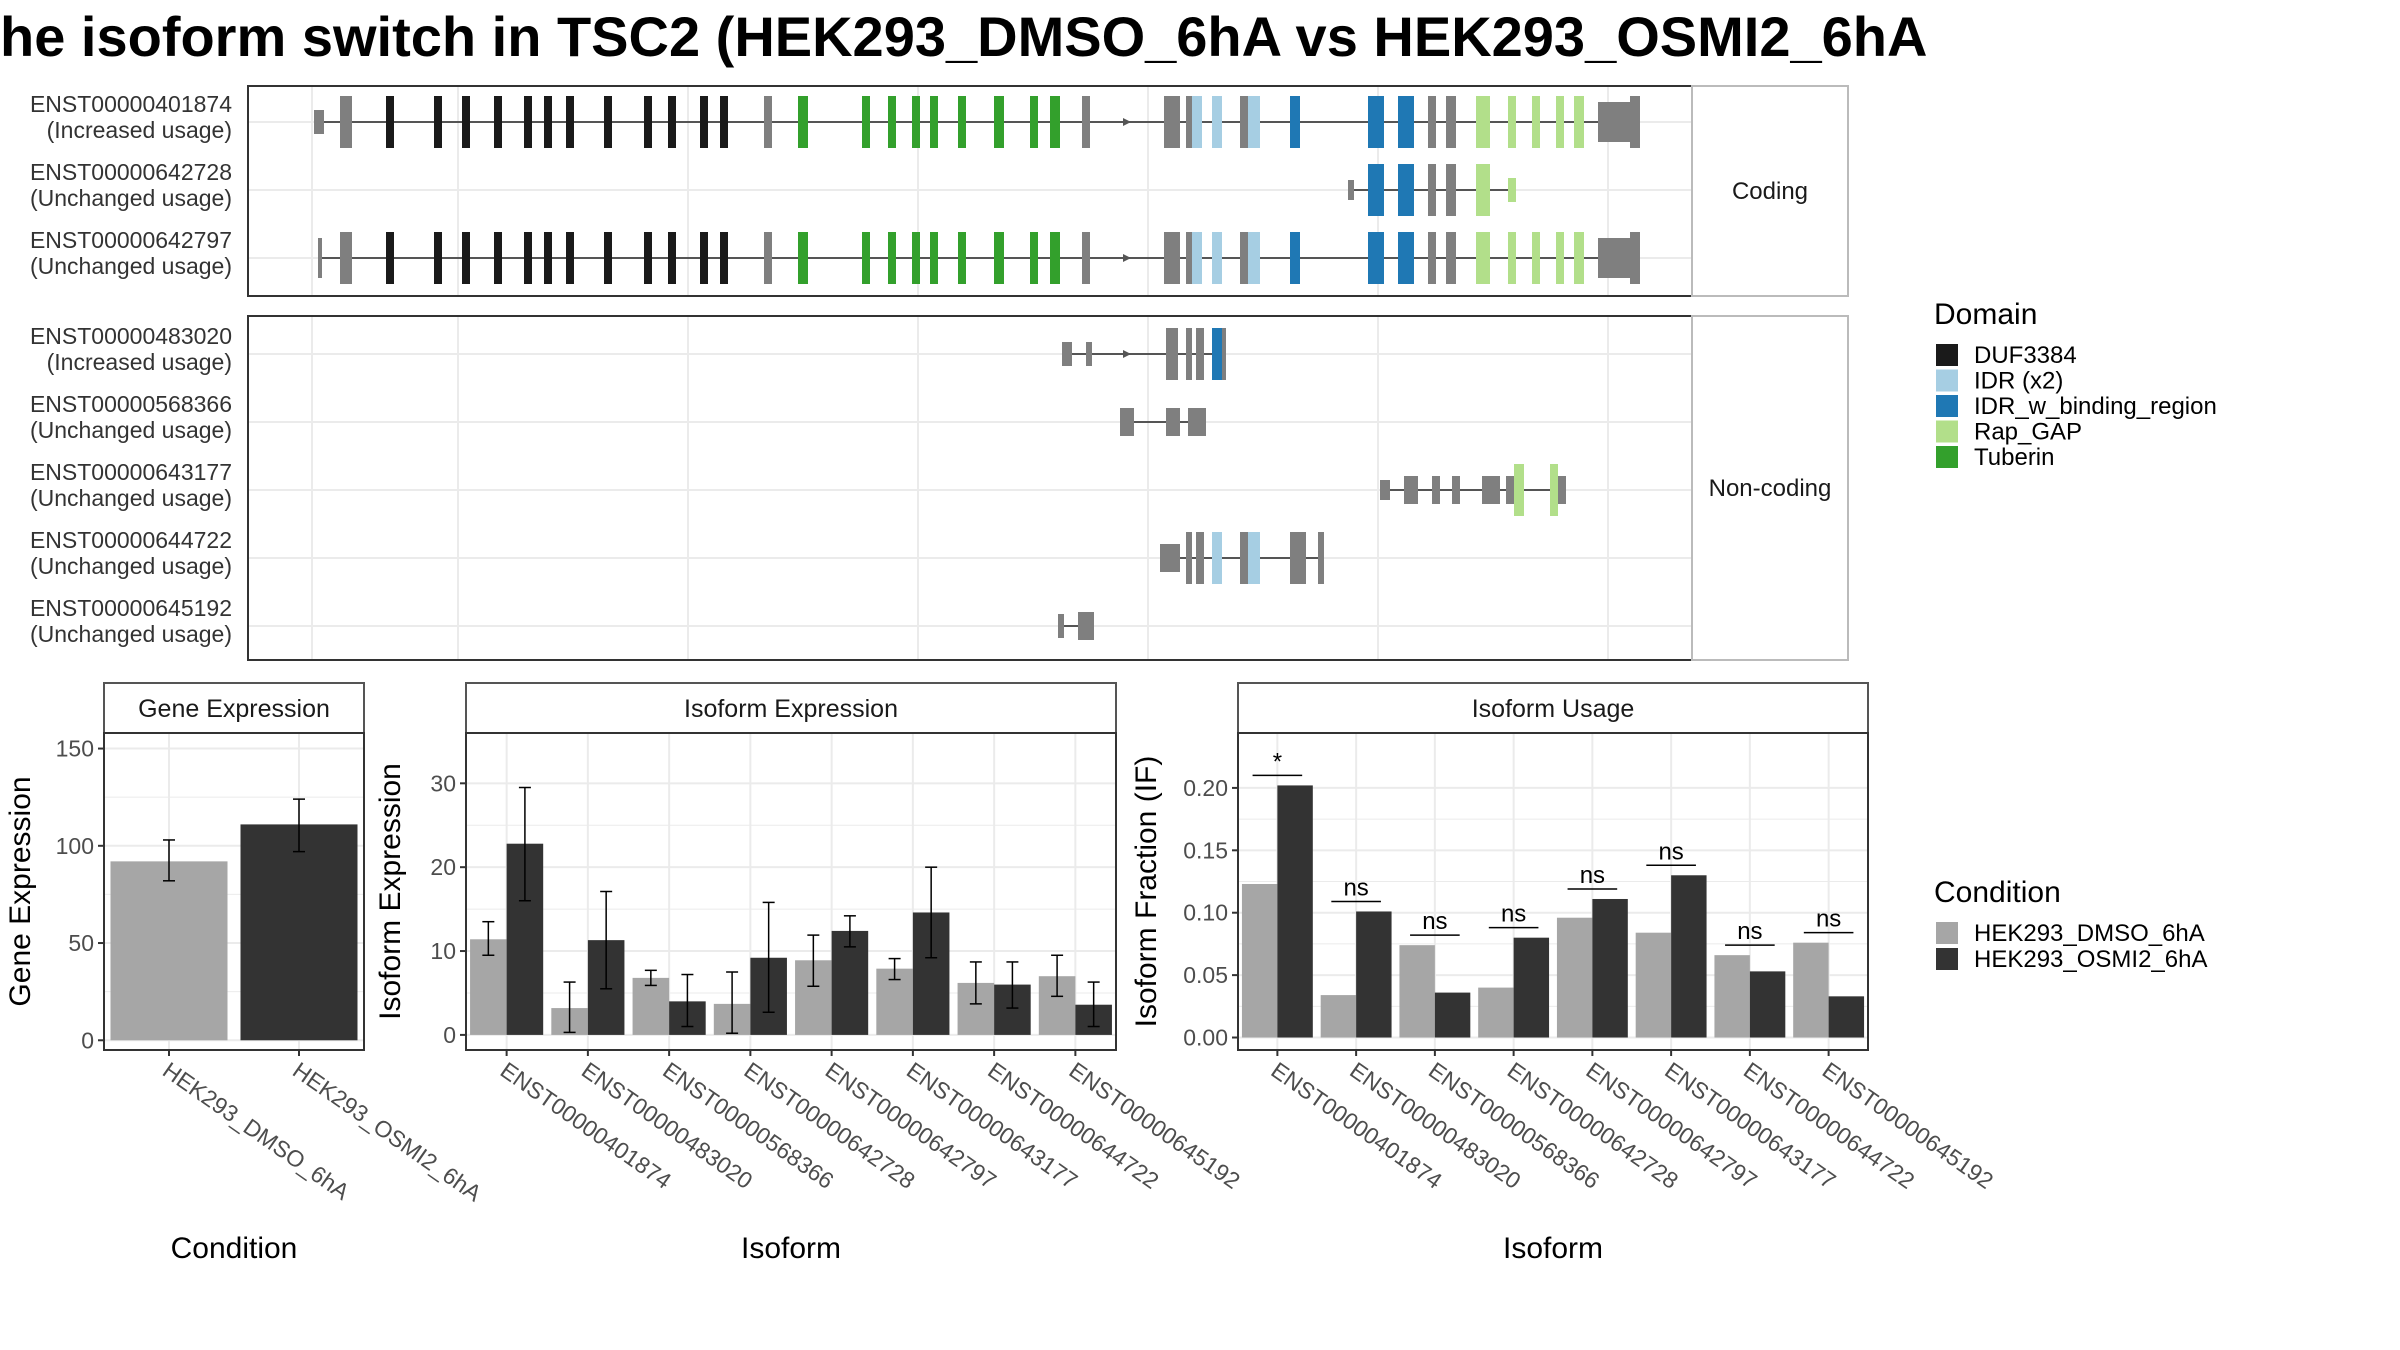  Describe the element at coordinates (75, 846) in the screenshot. I see `y-tick-label: 100` at that location.